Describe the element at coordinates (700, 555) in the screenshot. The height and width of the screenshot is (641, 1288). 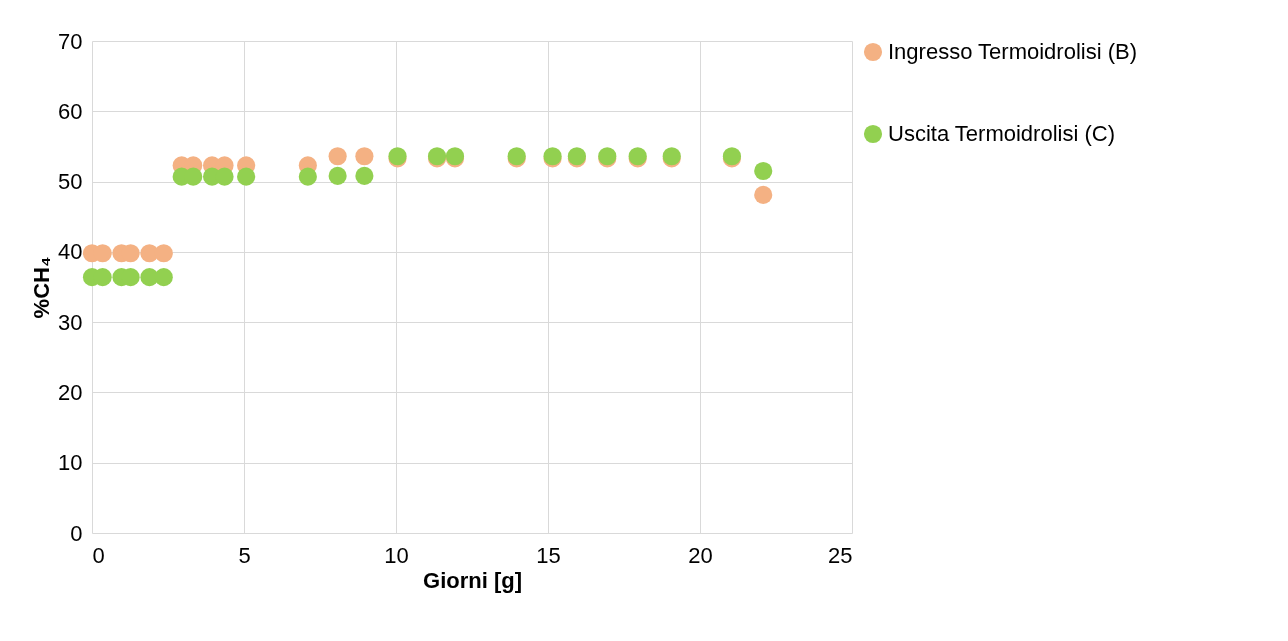
I see `x-tick-label: 20` at that location.